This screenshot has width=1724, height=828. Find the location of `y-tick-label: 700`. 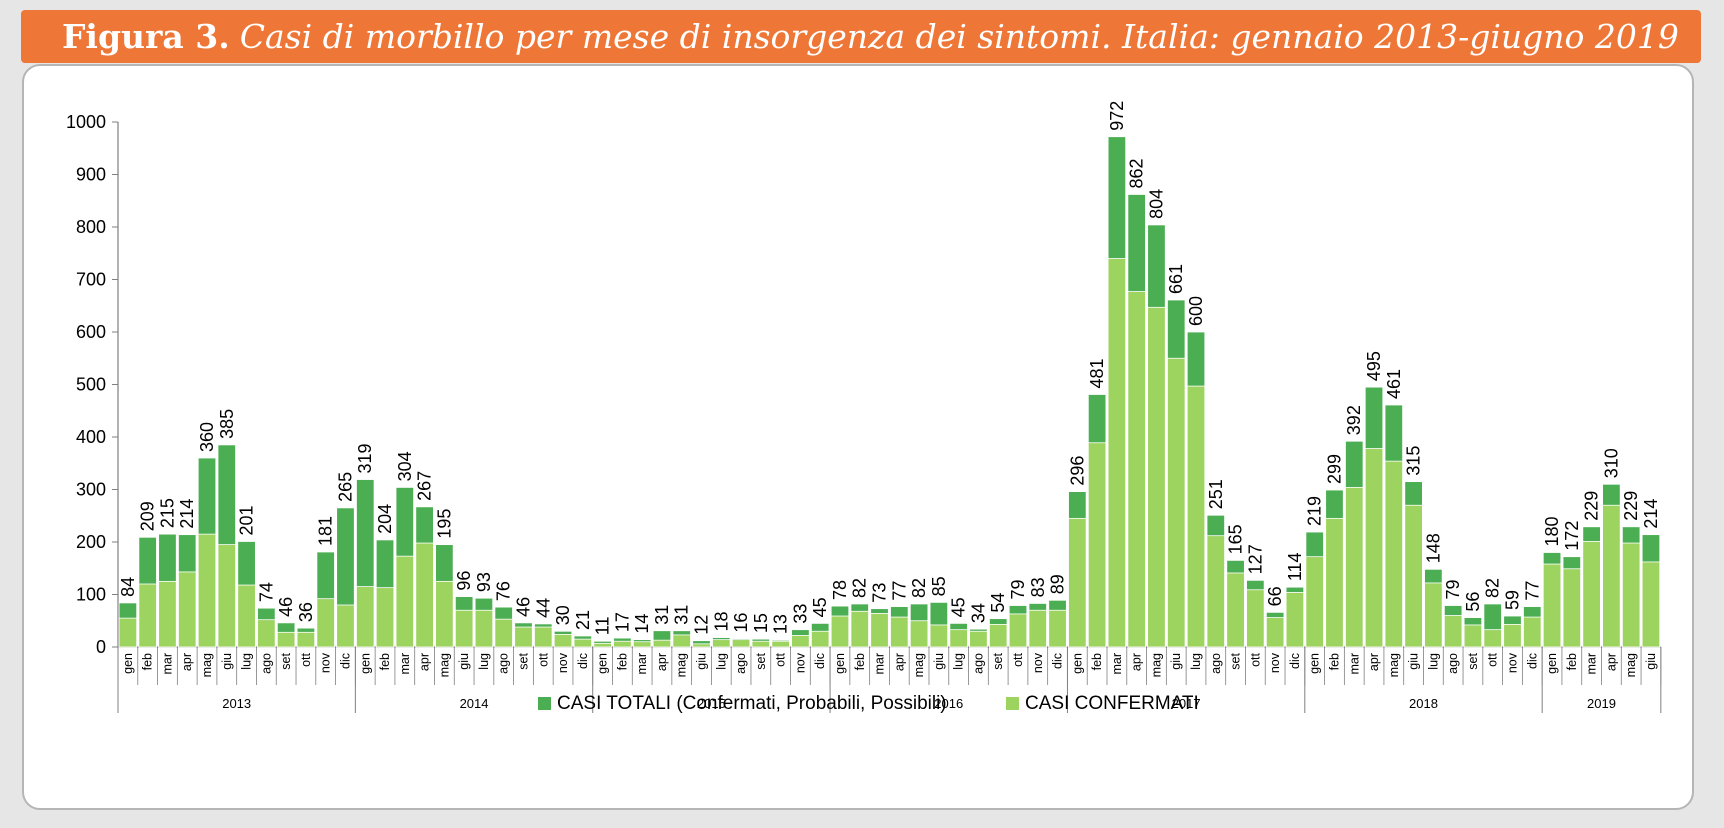

y-tick-label: 700 is located at coordinates (91, 280).